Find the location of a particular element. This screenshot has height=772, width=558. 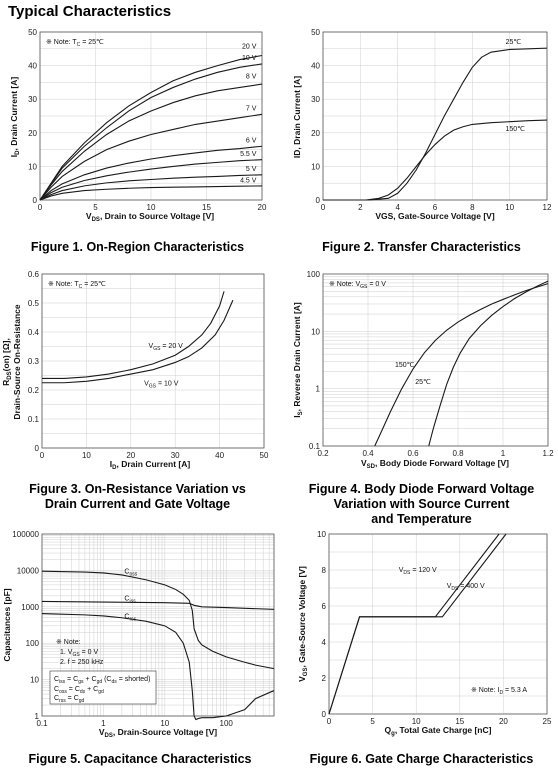

fig5-ytick-label: 1000 is located at coordinates (30, 607).